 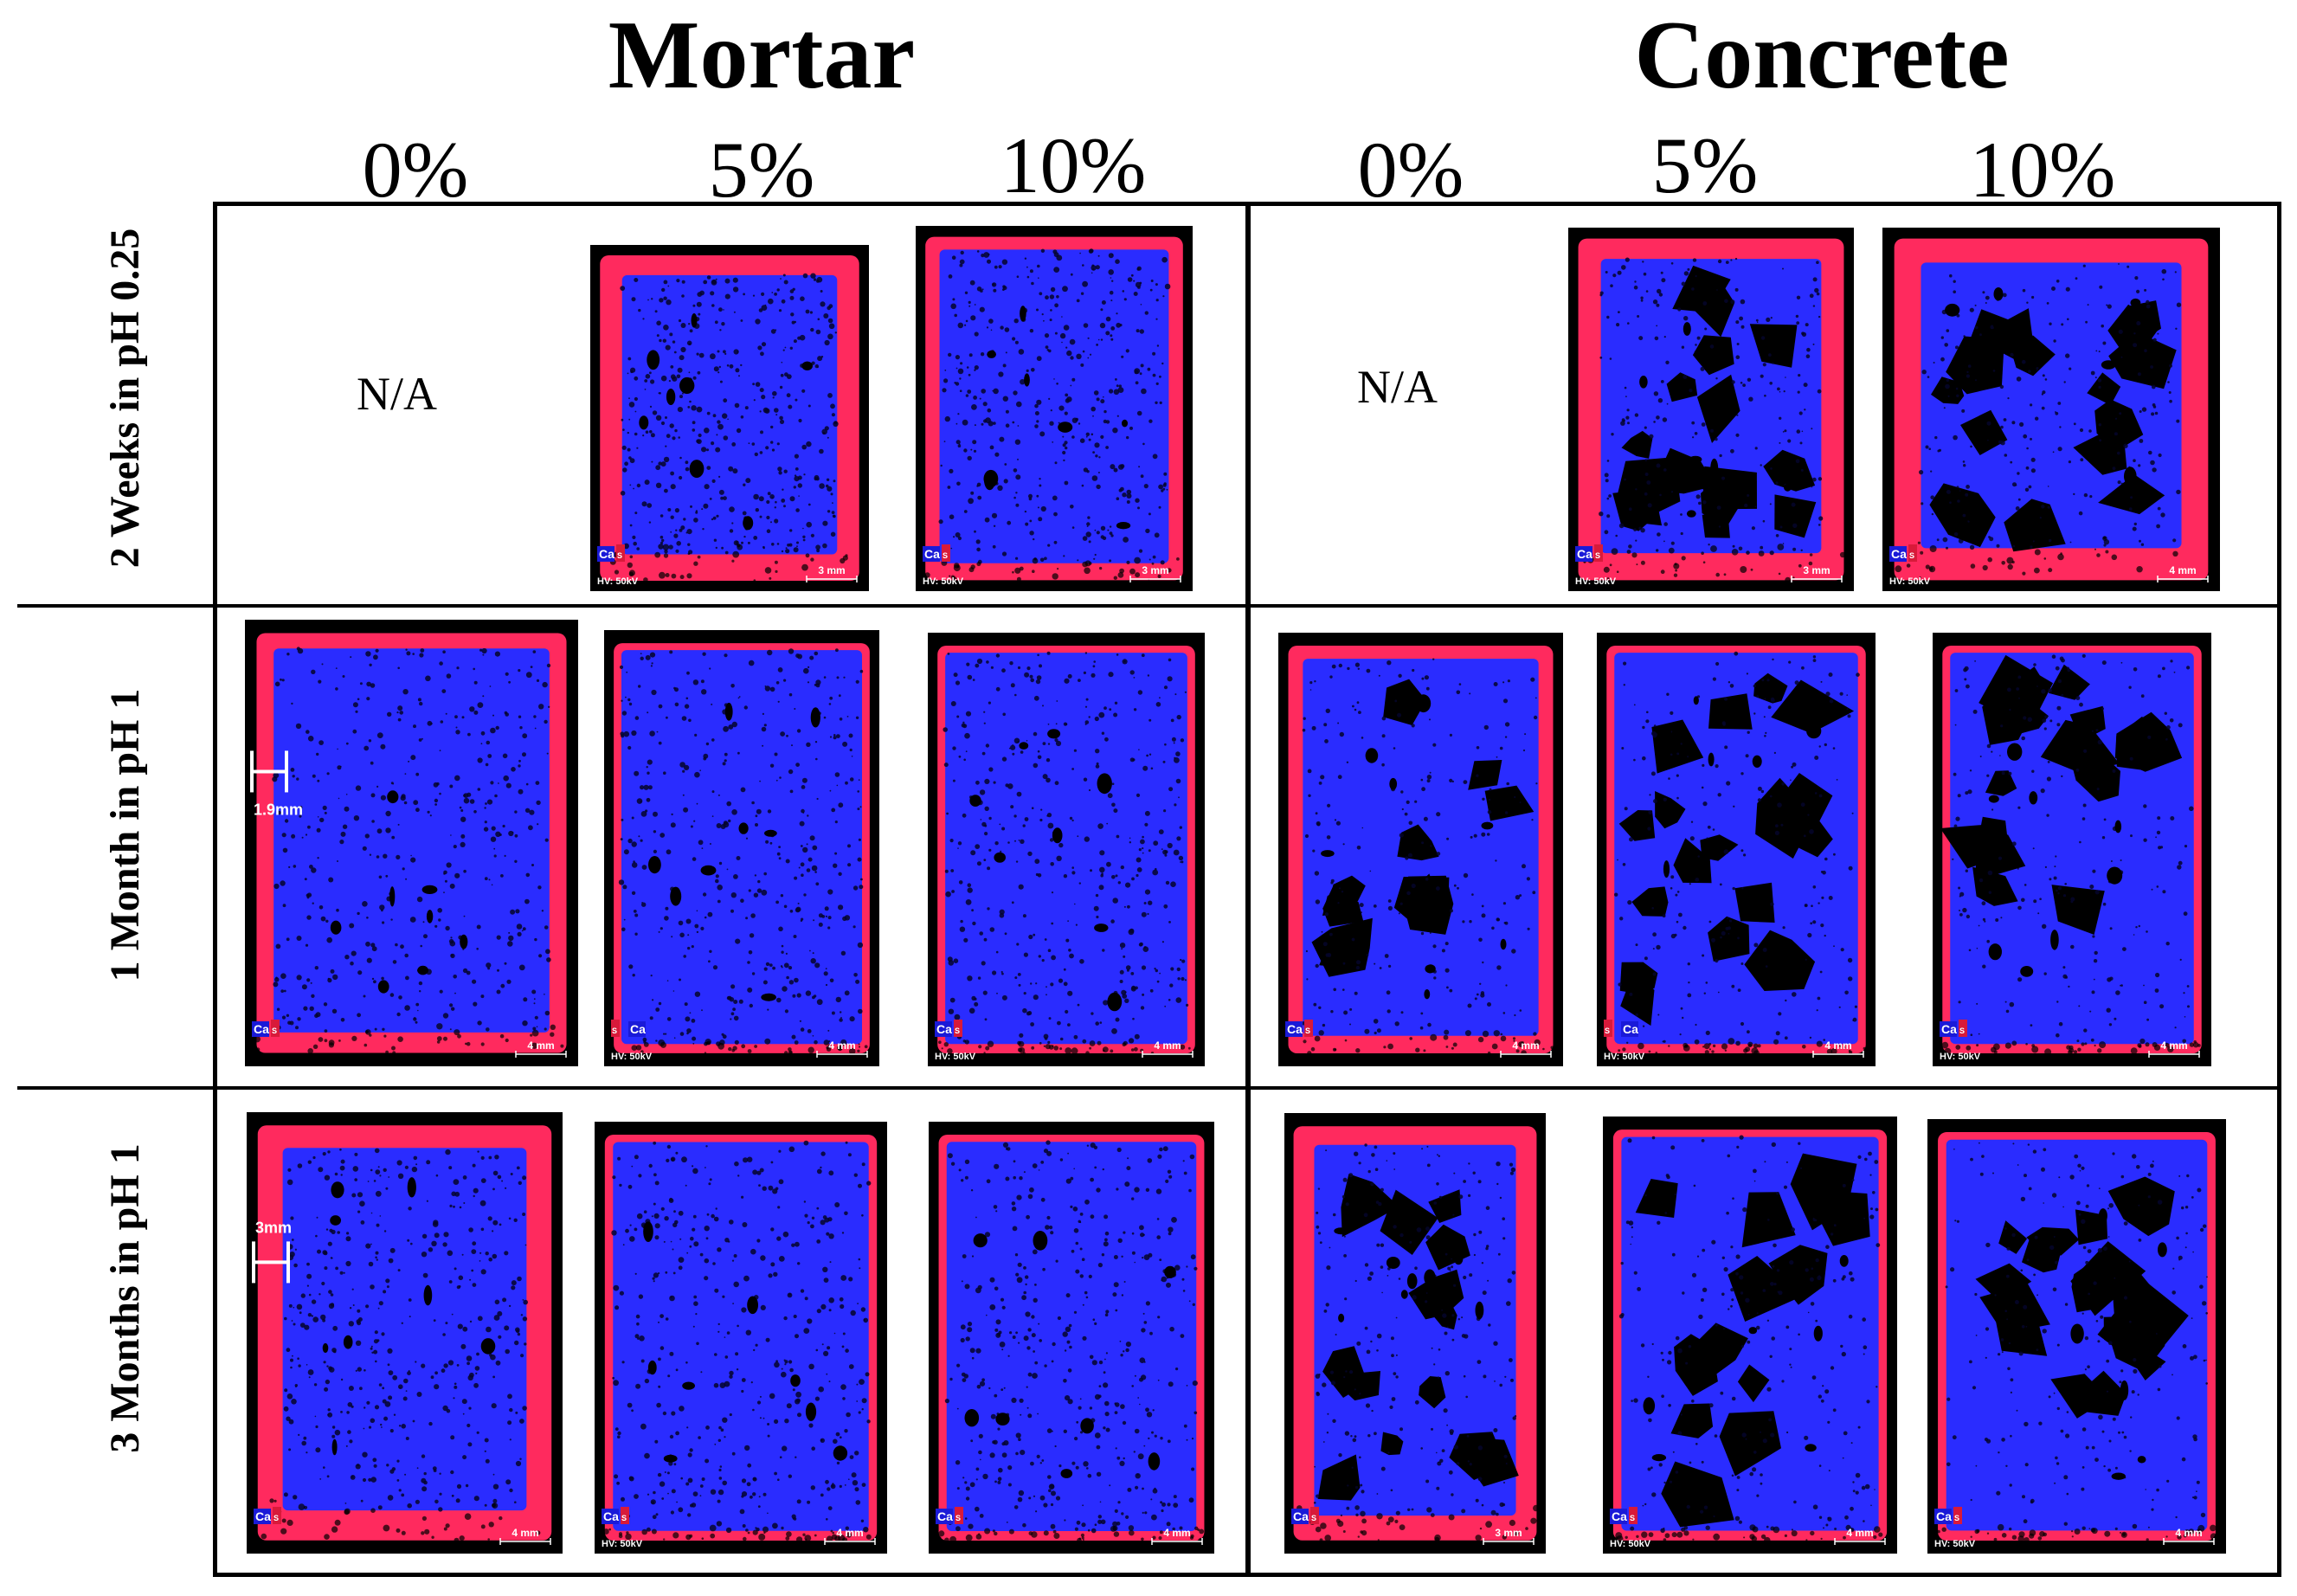 I want to click on mortar-title: Mortar, so click(x=762, y=55).